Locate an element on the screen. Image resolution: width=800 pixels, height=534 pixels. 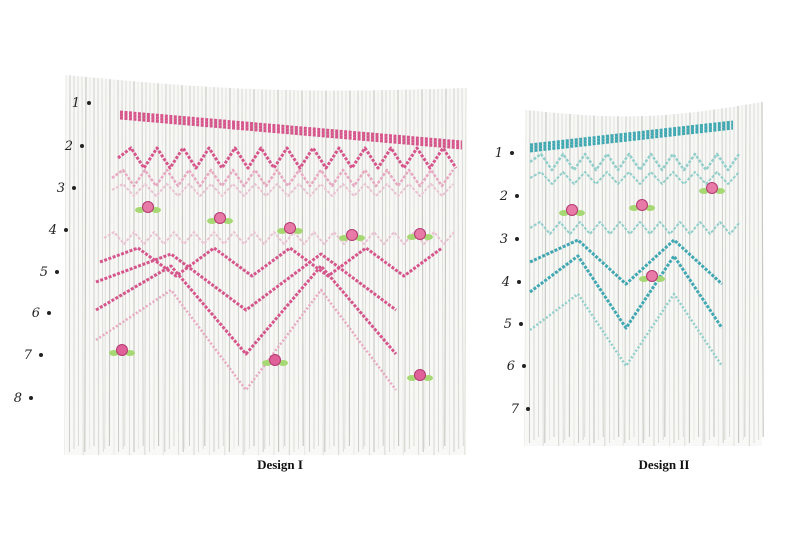
row-number: 2 is located at coordinates (503, 196).